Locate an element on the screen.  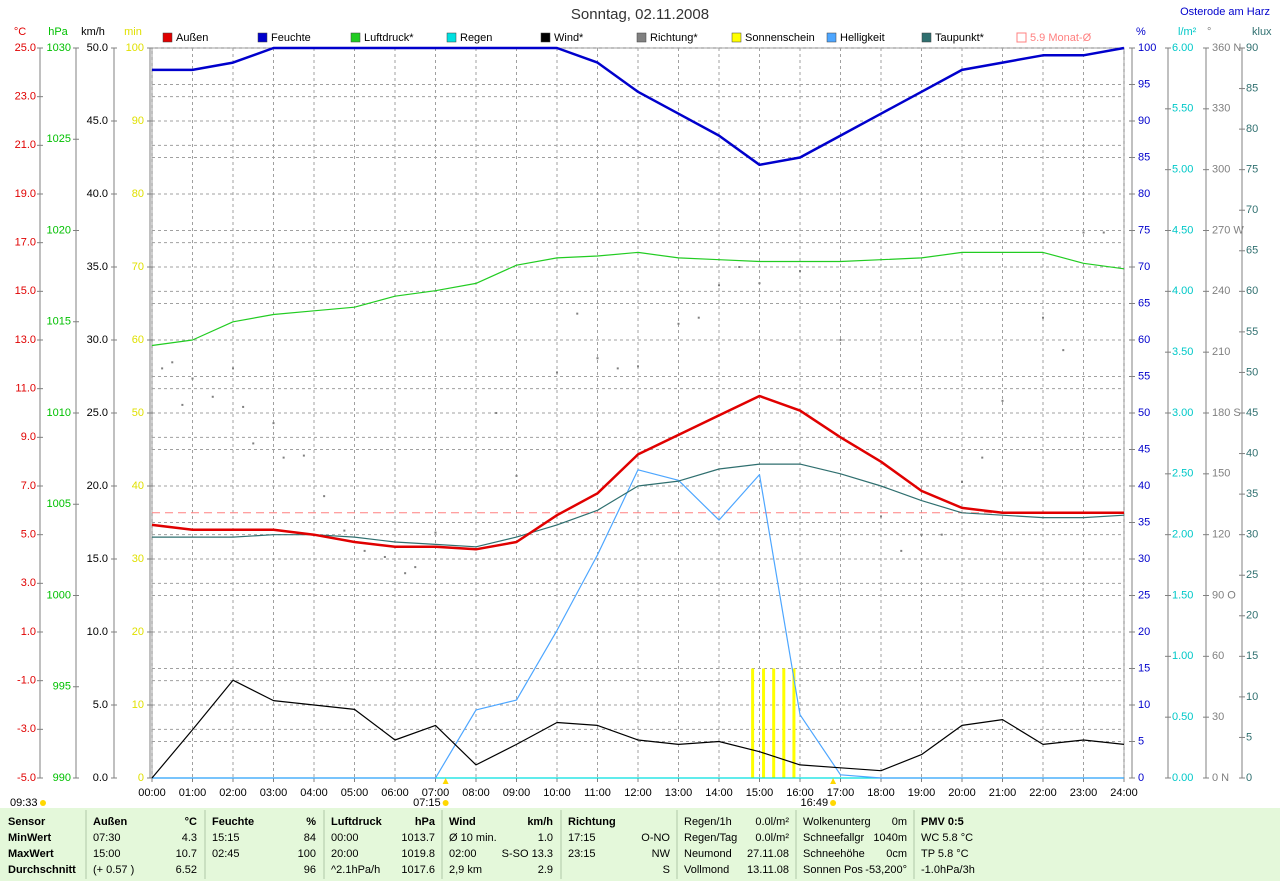
y-tick-label: 1015 is located at coordinates (59, 322).